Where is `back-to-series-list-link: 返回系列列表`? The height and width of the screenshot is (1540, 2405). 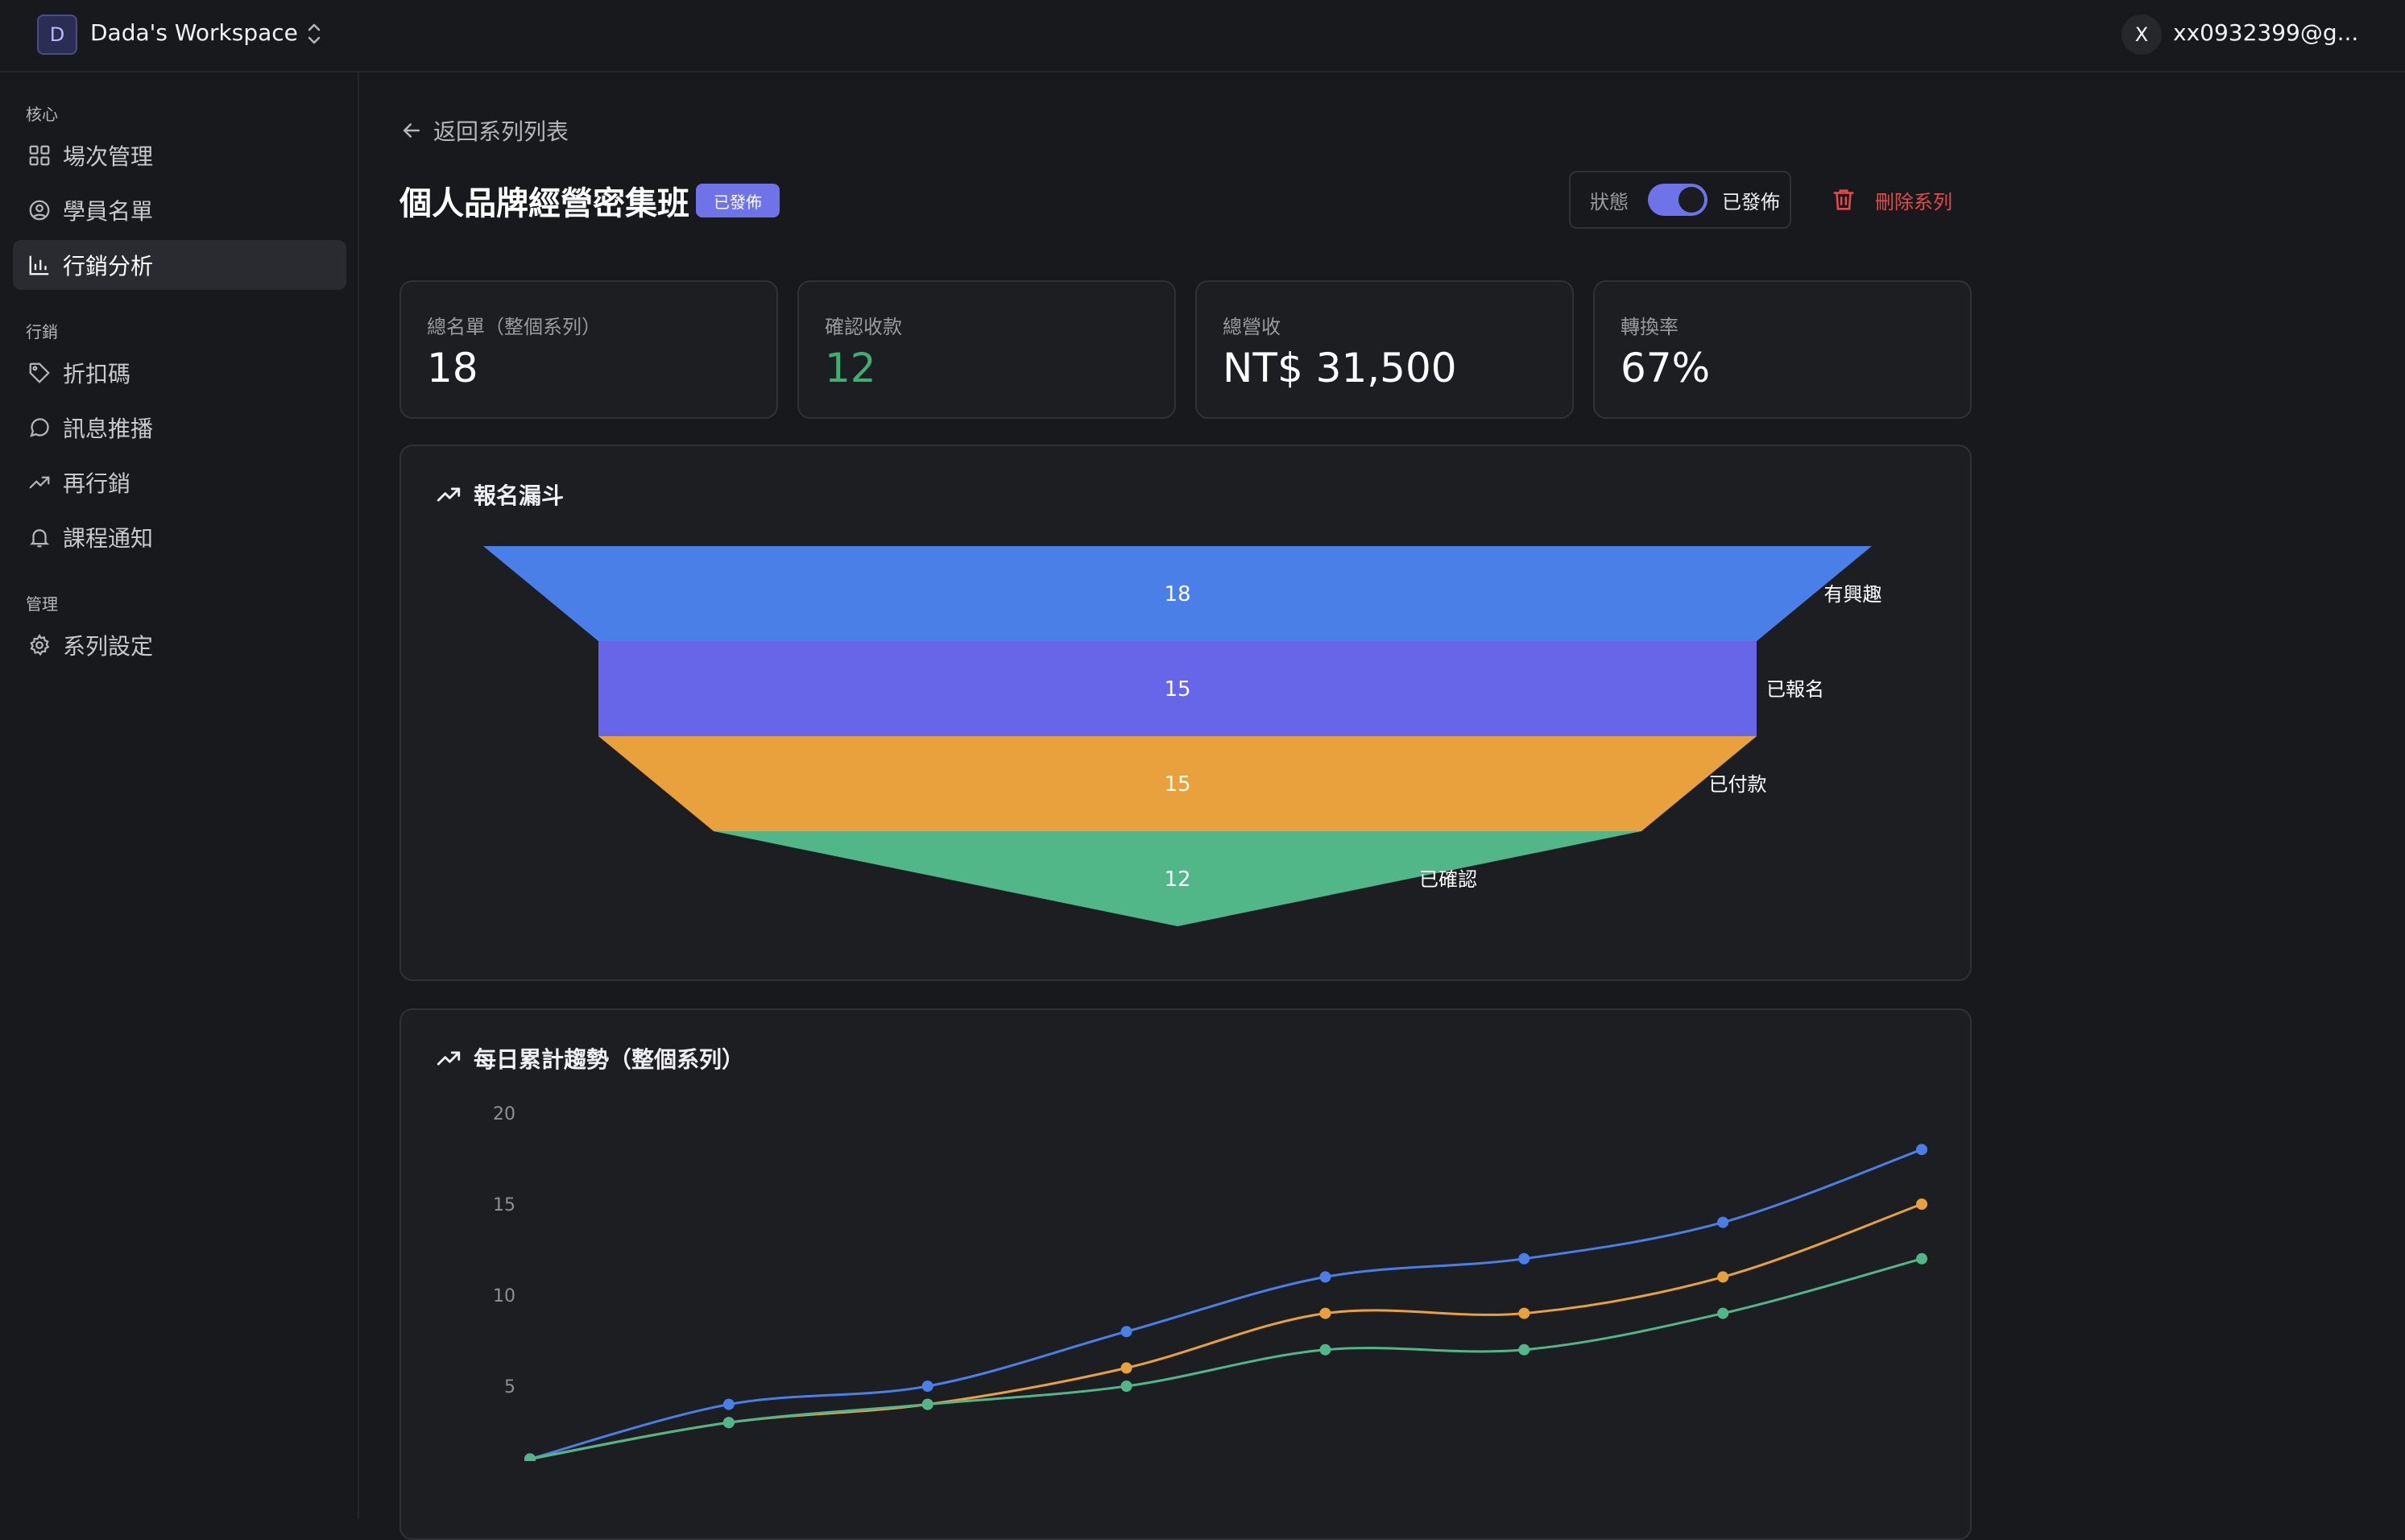 back-to-series-list-link: 返回系列列表 is located at coordinates (484, 130).